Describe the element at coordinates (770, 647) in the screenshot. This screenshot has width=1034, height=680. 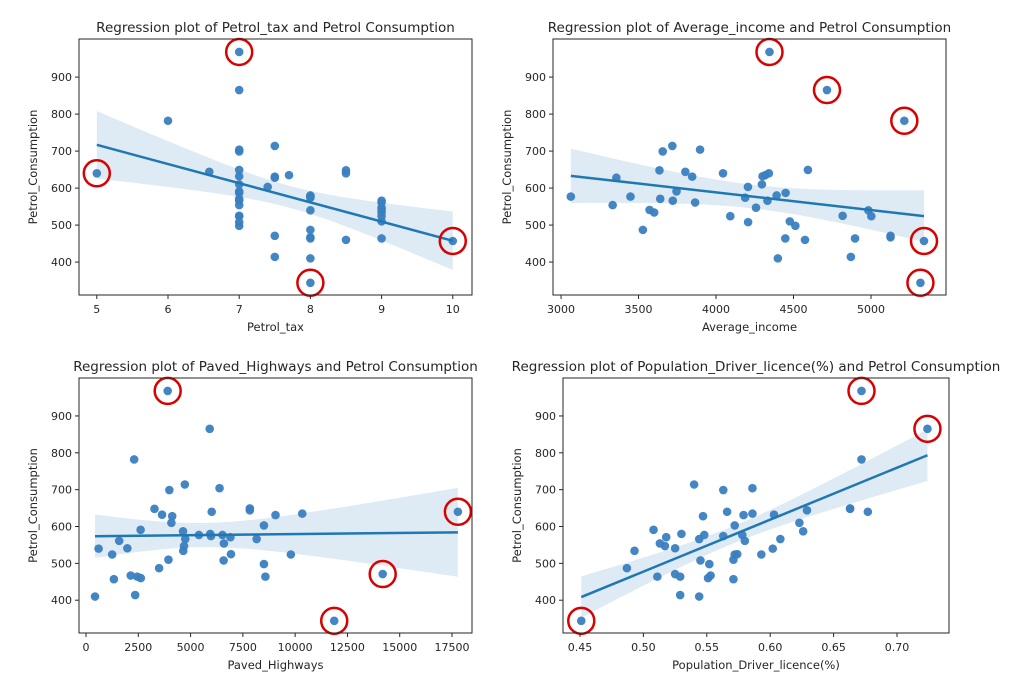
I see `x-tick-label: 0.60` at that location.